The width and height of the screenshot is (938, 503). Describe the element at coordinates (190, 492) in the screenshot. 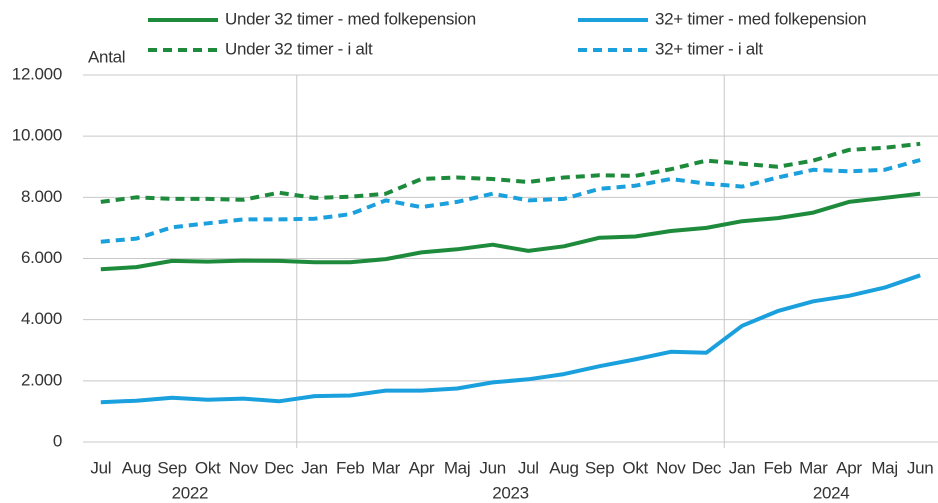

I see `x-group-label: 2022` at that location.